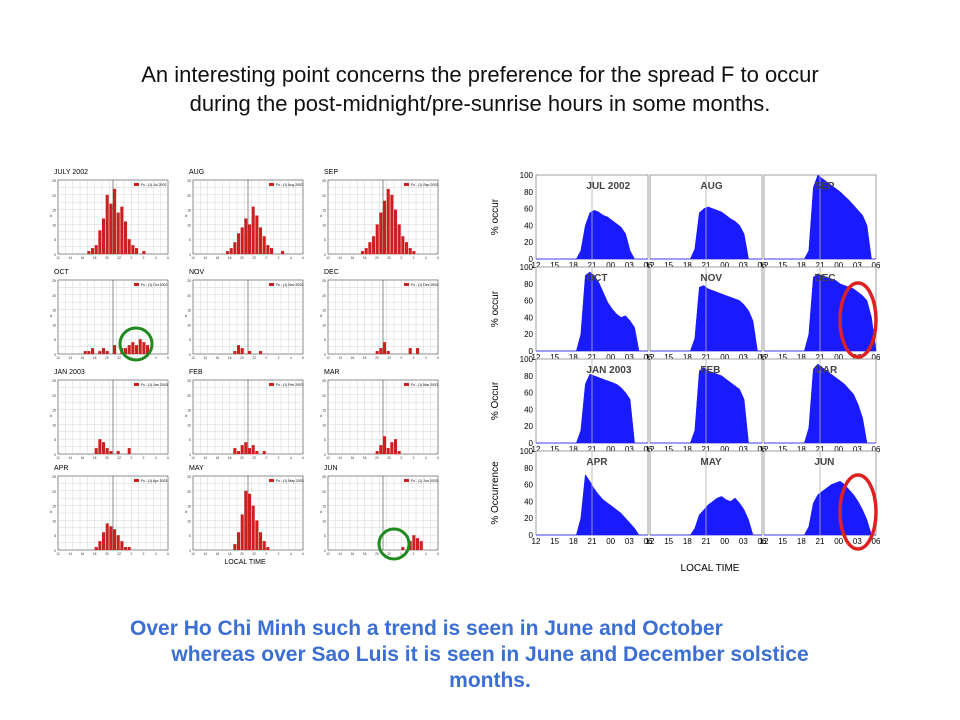 The height and width of the screenshot is (720, 960). I want to click on y-tick-label: 5, so click(190, 536).